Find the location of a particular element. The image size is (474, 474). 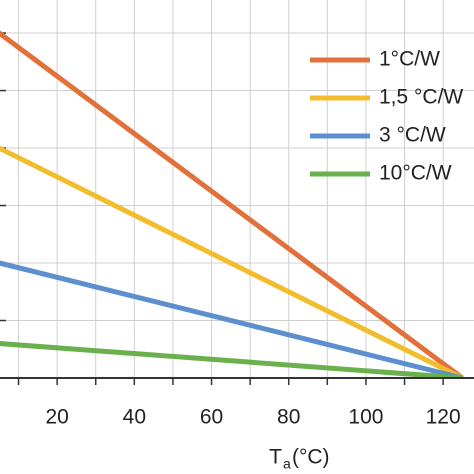

x-axis-label-unit: (°C) is located at coordinates (311, 457).